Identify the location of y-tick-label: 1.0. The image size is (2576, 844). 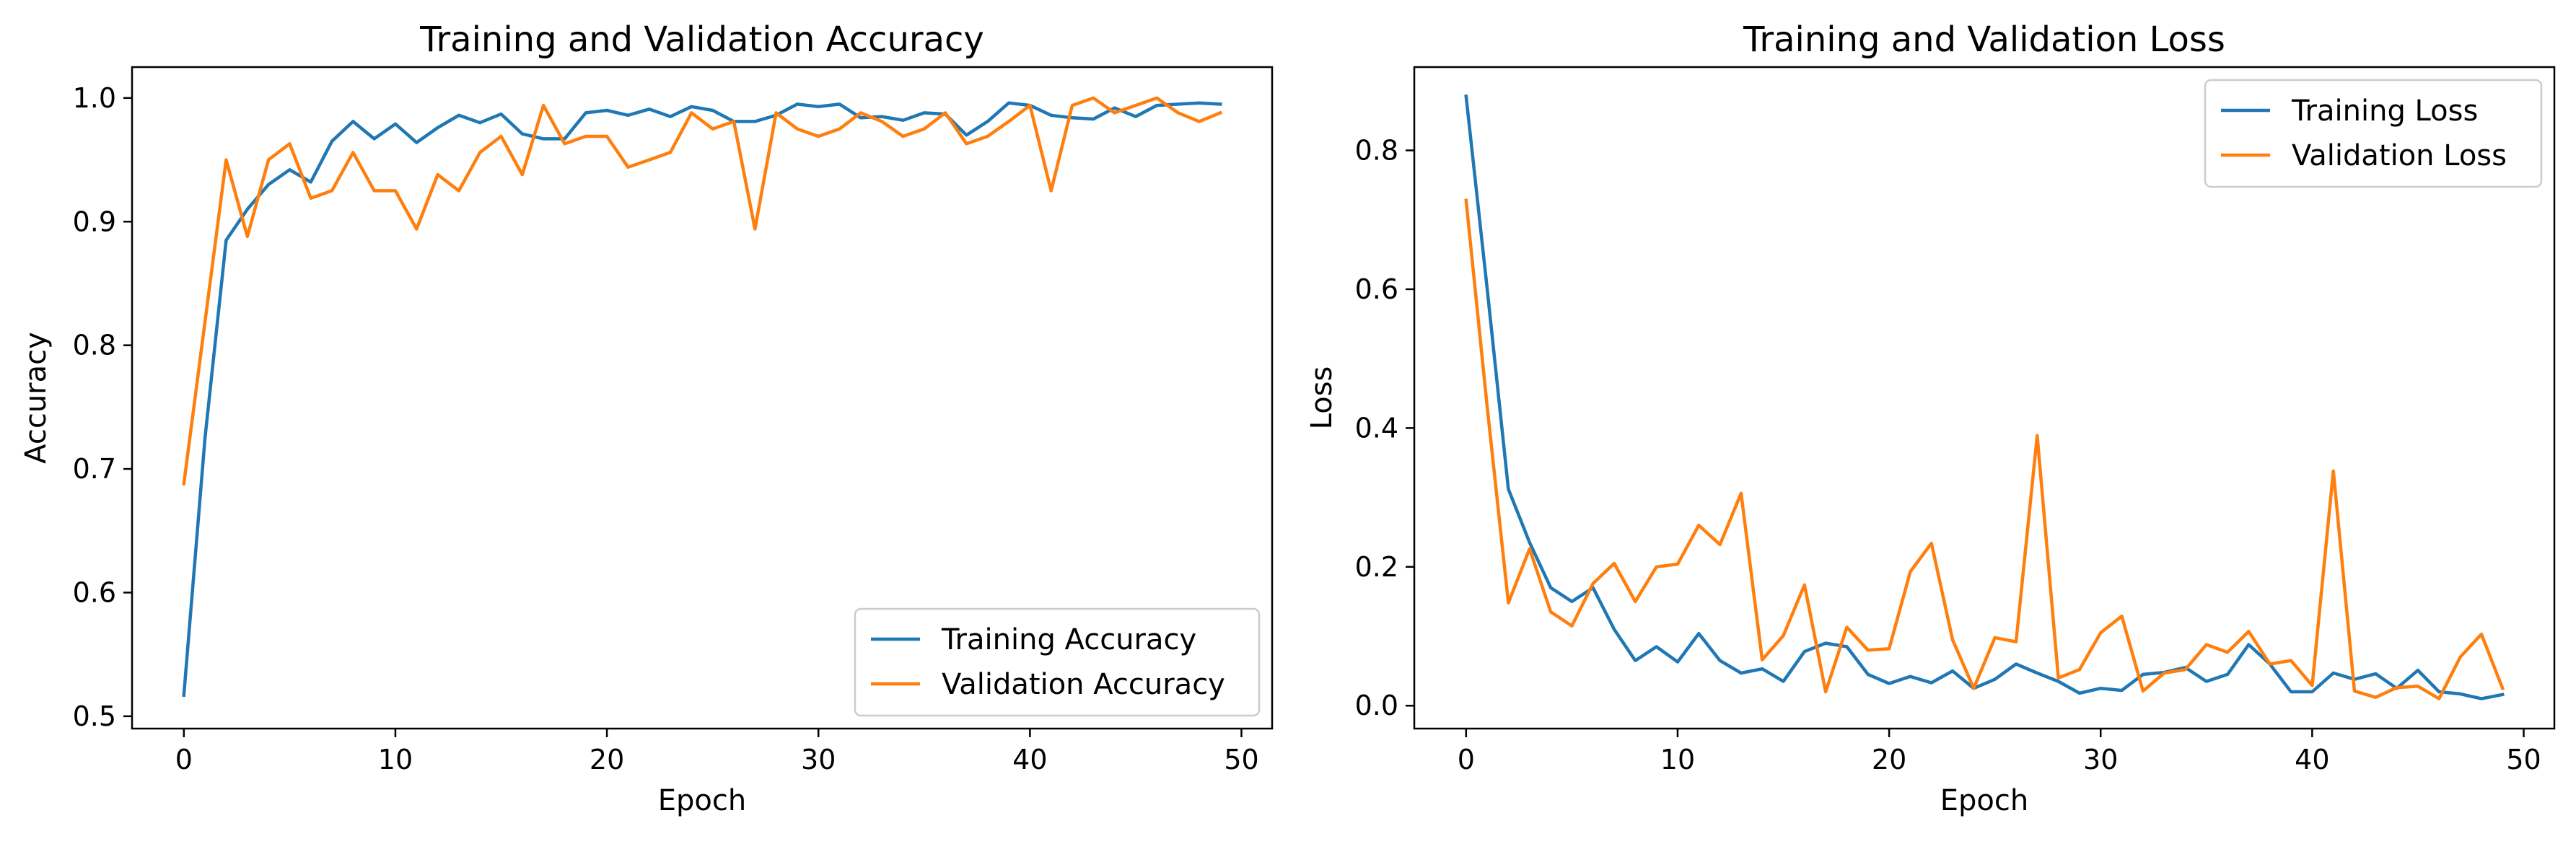
(94, 98).